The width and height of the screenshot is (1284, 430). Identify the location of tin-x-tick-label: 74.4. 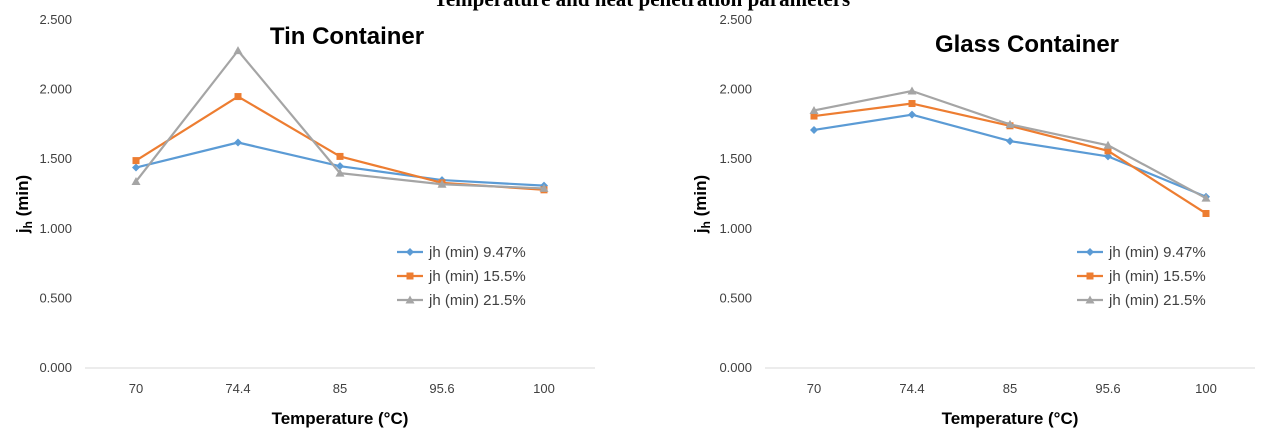
(237, 388).